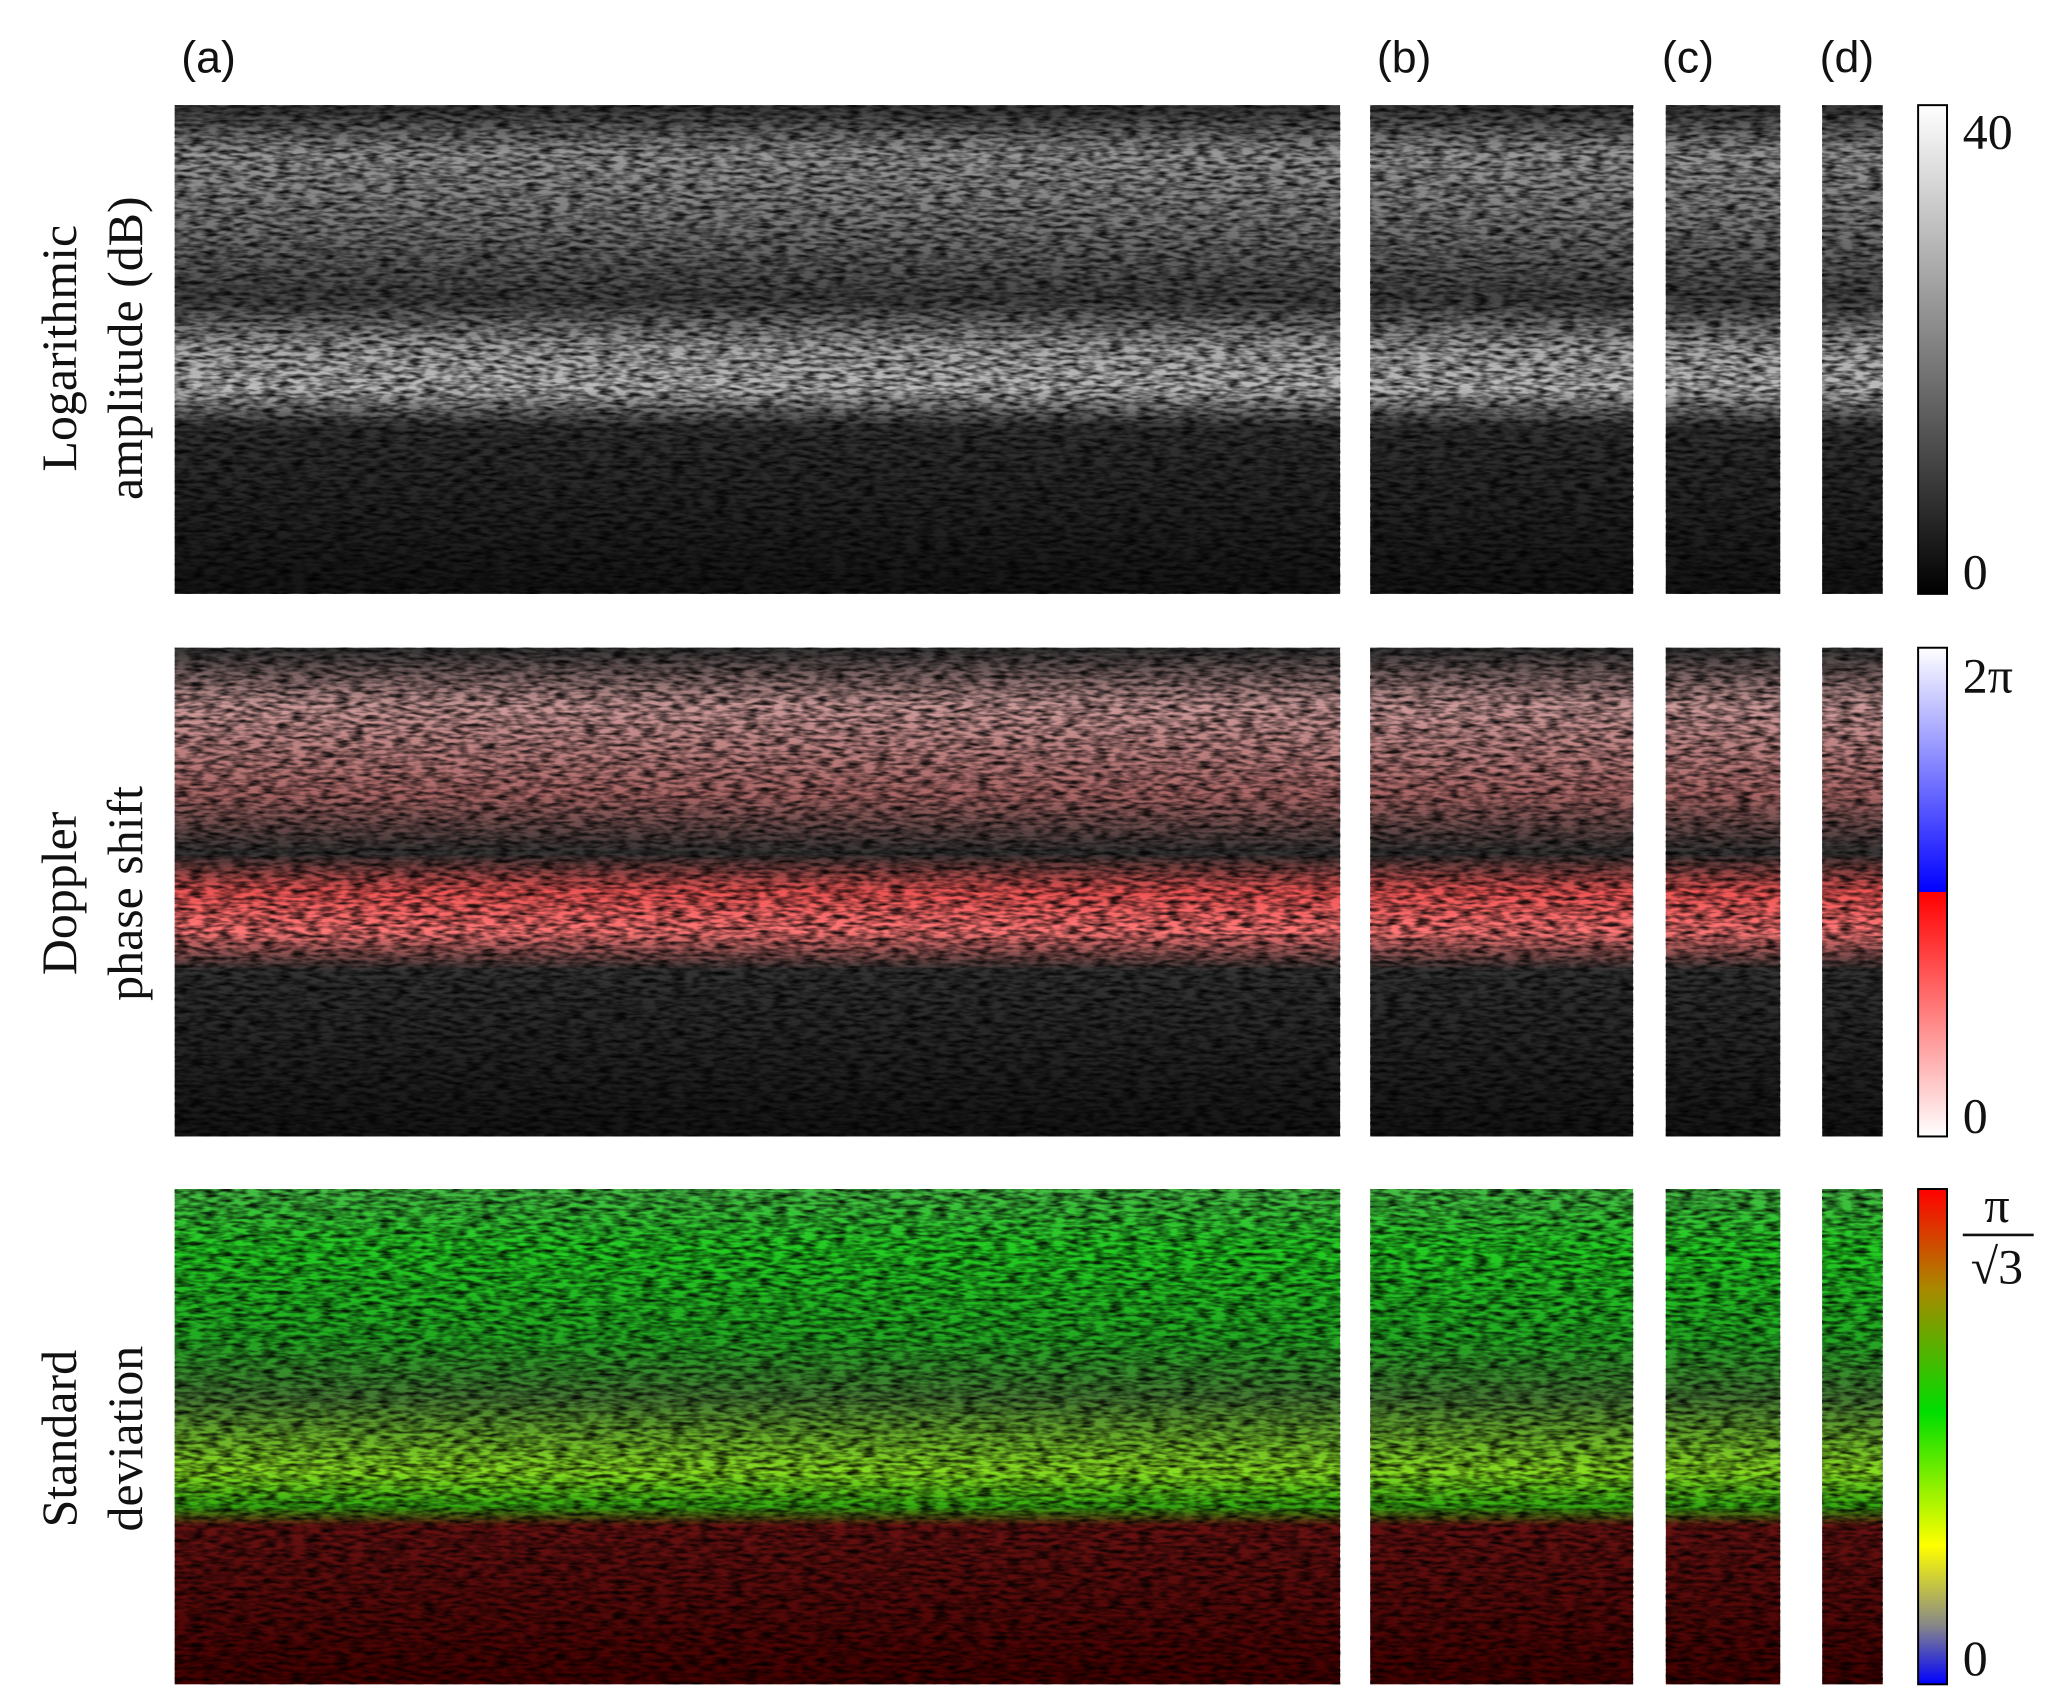  I want to click on panel-label: (c), so click(1688, 57).